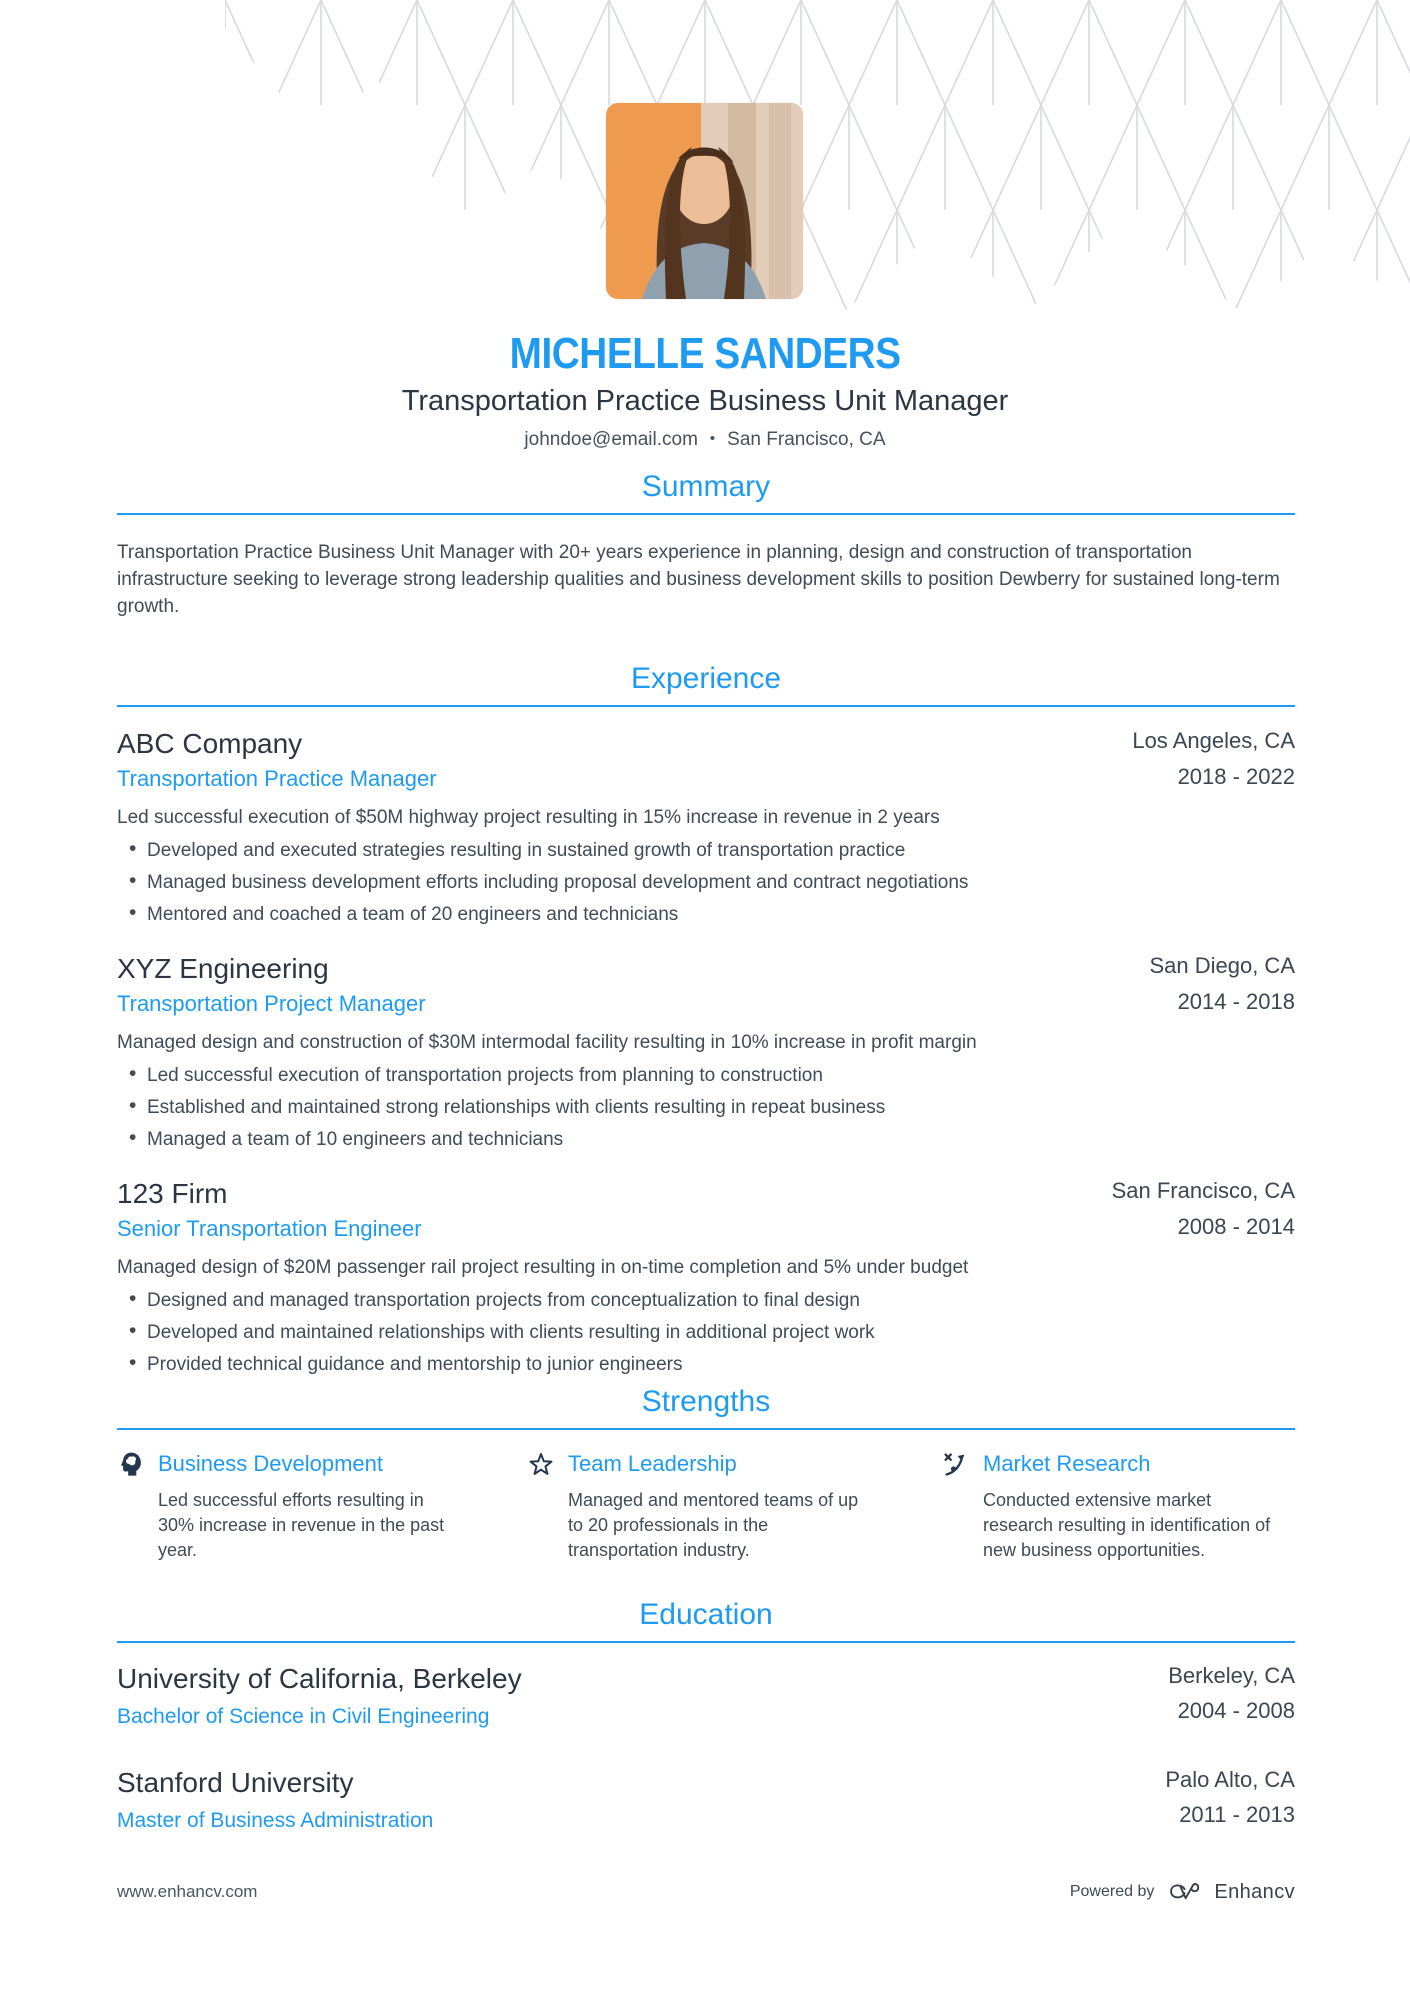  Describe the element at coordinates (1231, 1675) in the screenshot. I see `school-location: Berkeley, CA` at that location.